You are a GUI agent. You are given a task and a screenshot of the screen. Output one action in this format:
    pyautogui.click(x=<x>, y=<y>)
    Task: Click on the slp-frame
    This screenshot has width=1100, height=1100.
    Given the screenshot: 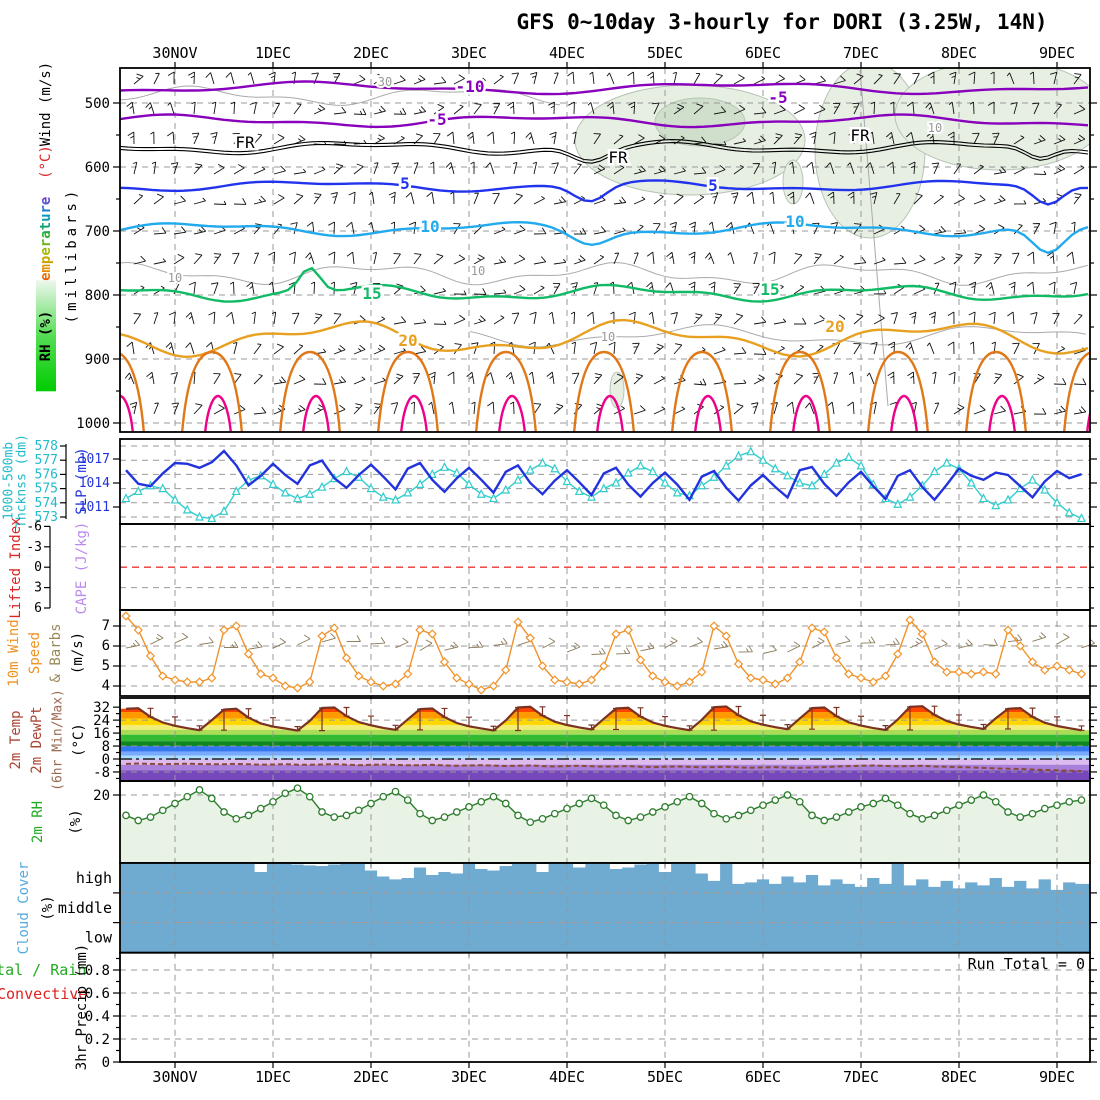 What is the action you would take?
    pyautogui.click(x=605, y=481)
    